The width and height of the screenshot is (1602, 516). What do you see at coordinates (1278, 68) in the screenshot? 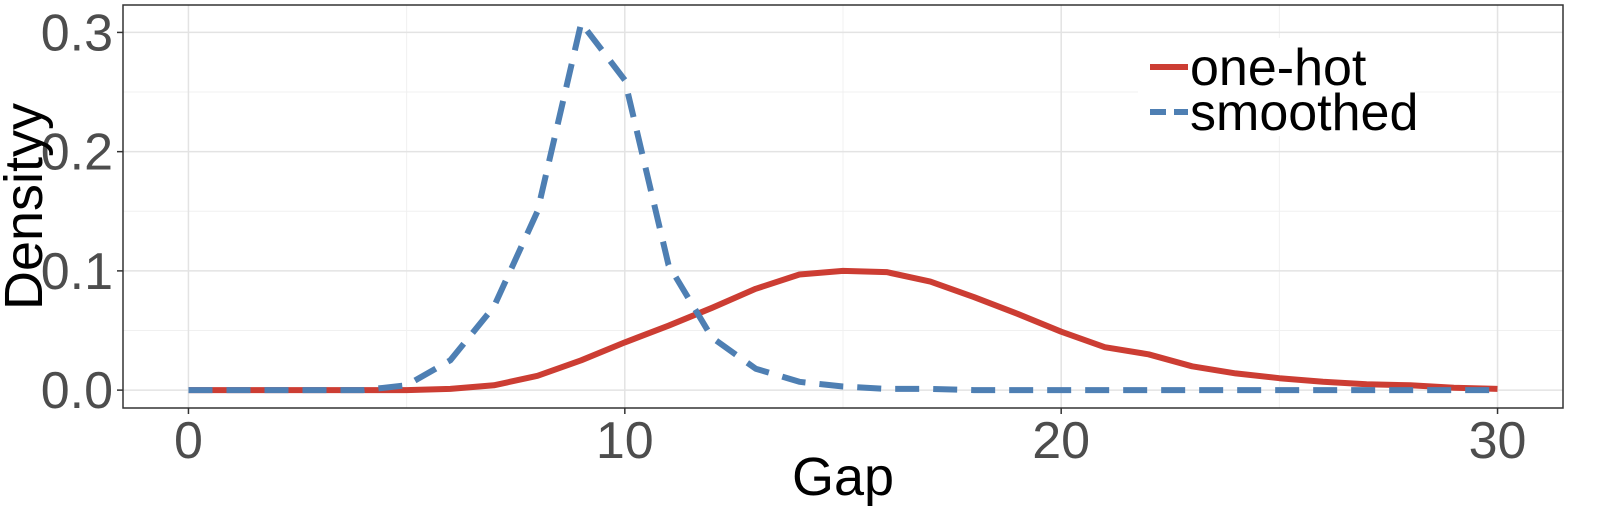
I see `legend-label-one-hot: one-hot` at bounding box center [1278, 68].